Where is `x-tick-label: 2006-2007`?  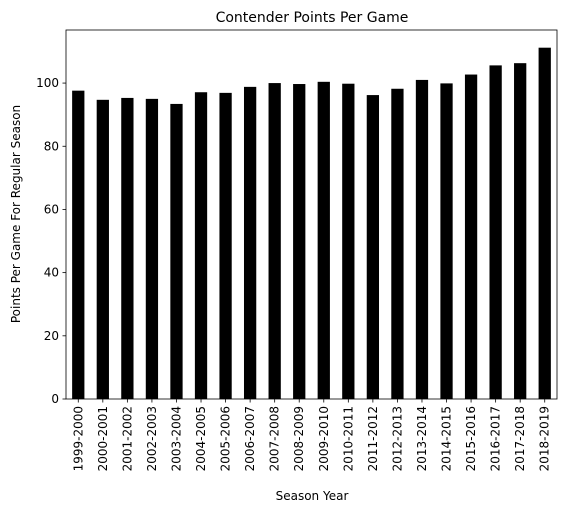 x-tick-label: 2006-2007 is located at coordinates (250, 438).